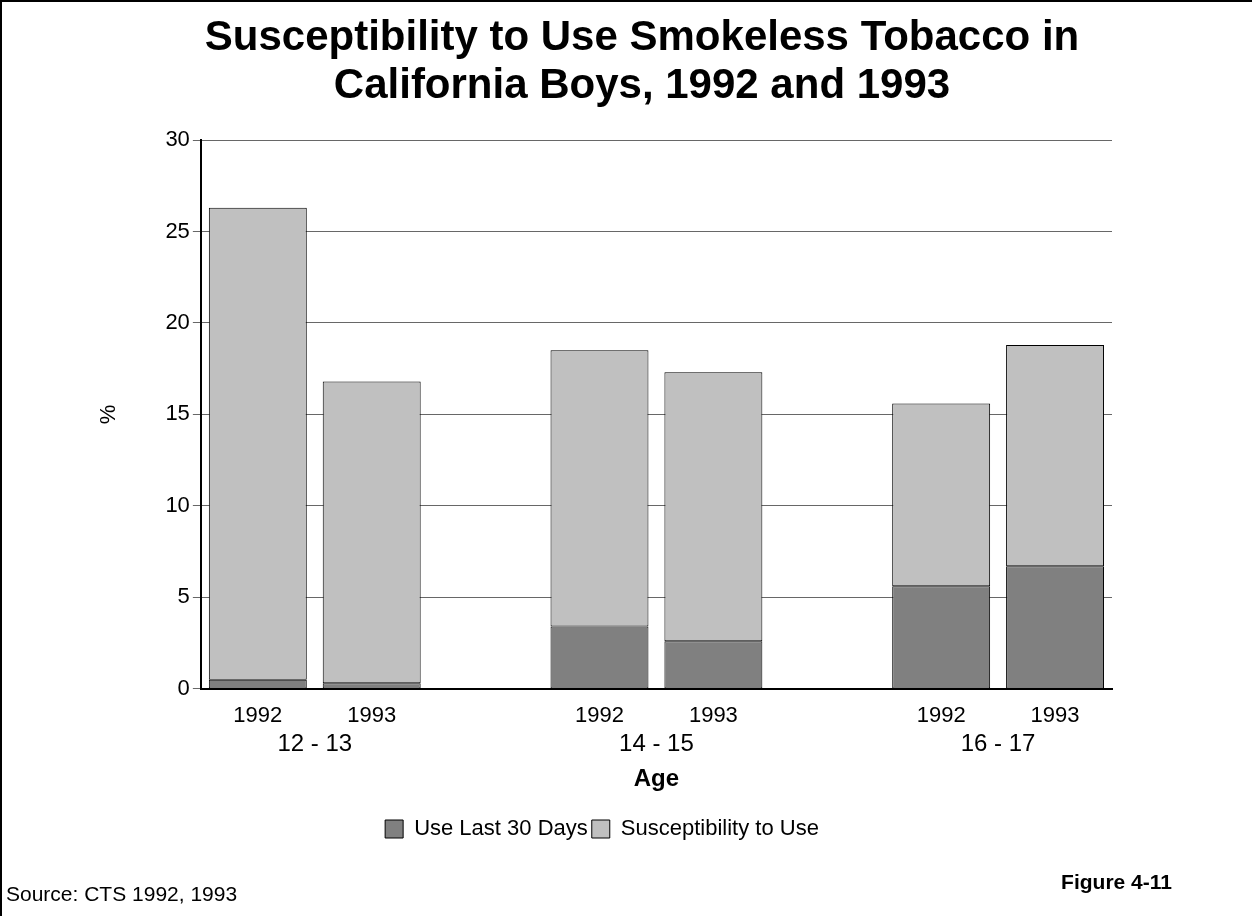  What do you see at coordinates (177, 230) in the screenshot?
I see `y-tick-label: 25` at bounding box center [177, 230].